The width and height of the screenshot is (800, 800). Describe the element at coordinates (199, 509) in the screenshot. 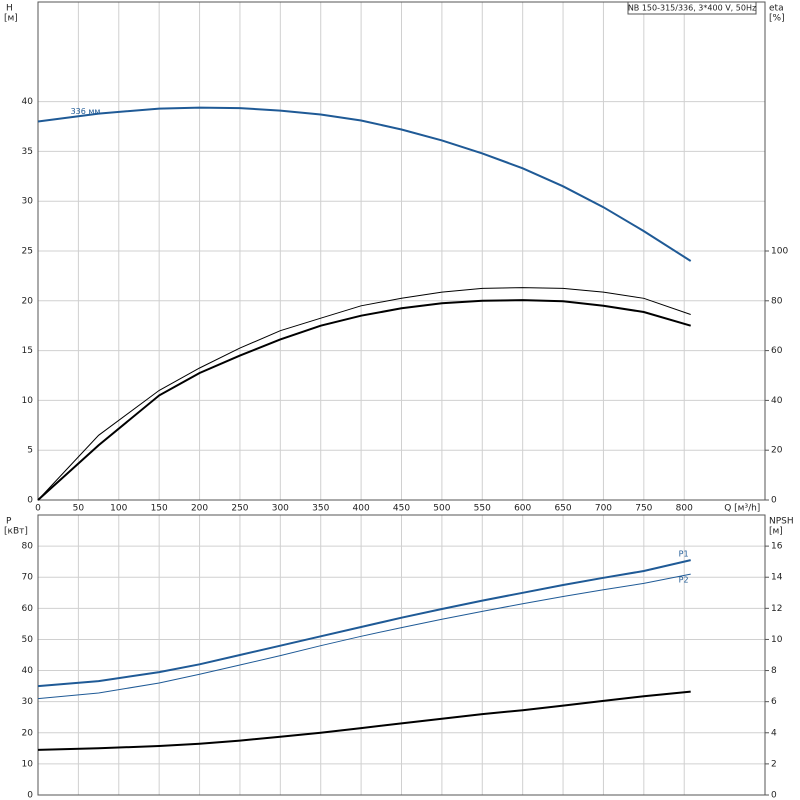

I see `x-tick-label: 200` at that location.